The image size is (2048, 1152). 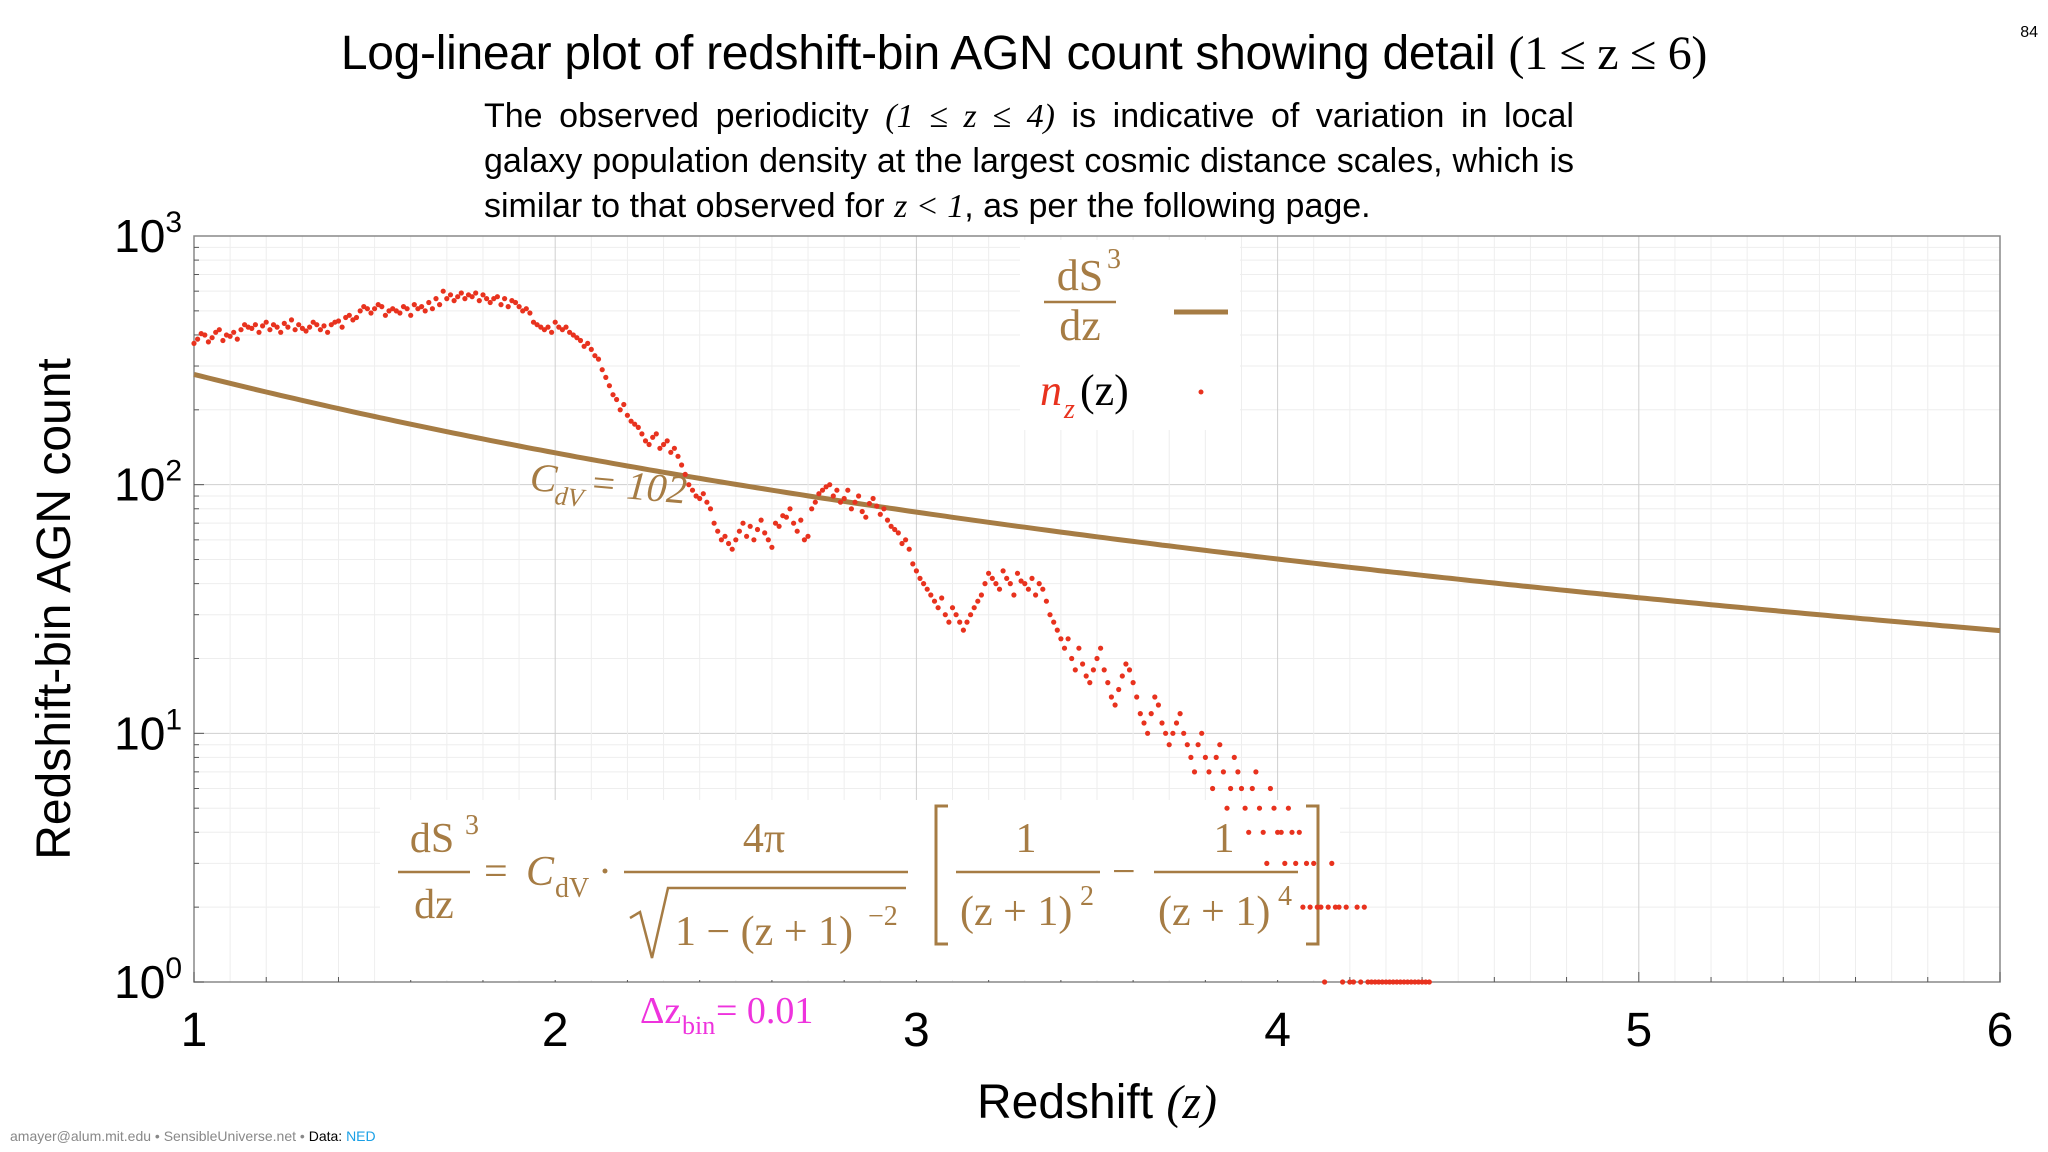 What do you see at coordinates (148, 483) in the screenshot?
I see `y-tick-label: 102` at bounding box center [148, 483].